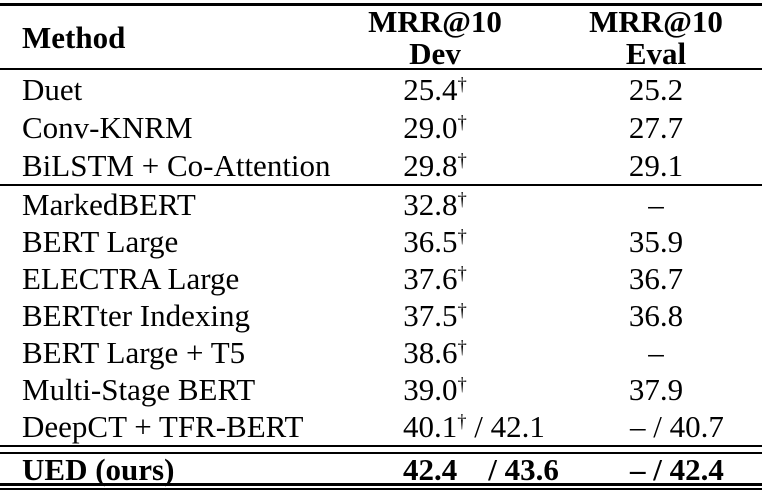 Image resolution: width=762 pixels, height=495 pixels. I want to click on dev-number: 39.0, so click(430, 389).